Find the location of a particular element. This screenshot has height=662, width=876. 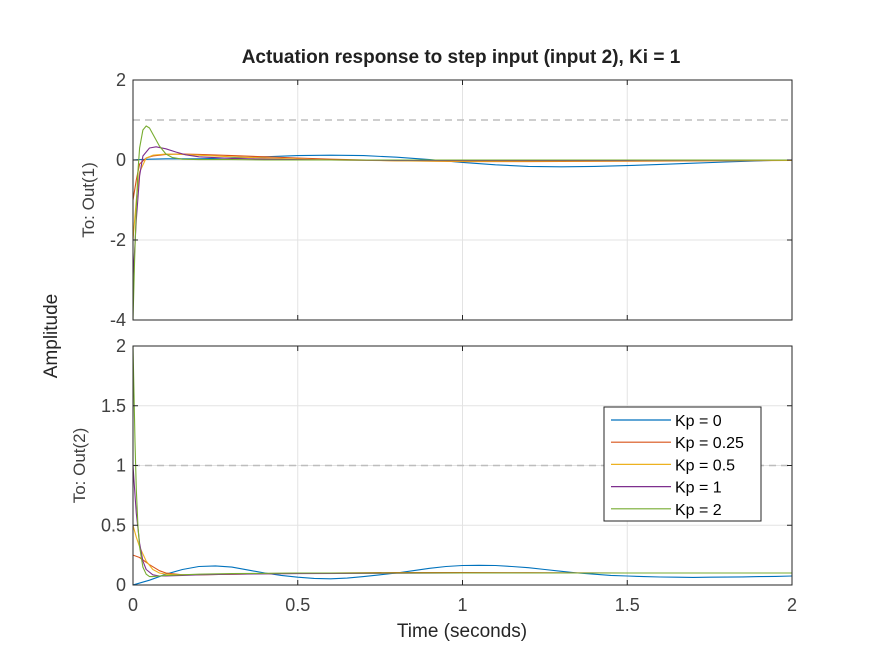

x-tick-label: 0.5 is located at coordinates (297, 605).